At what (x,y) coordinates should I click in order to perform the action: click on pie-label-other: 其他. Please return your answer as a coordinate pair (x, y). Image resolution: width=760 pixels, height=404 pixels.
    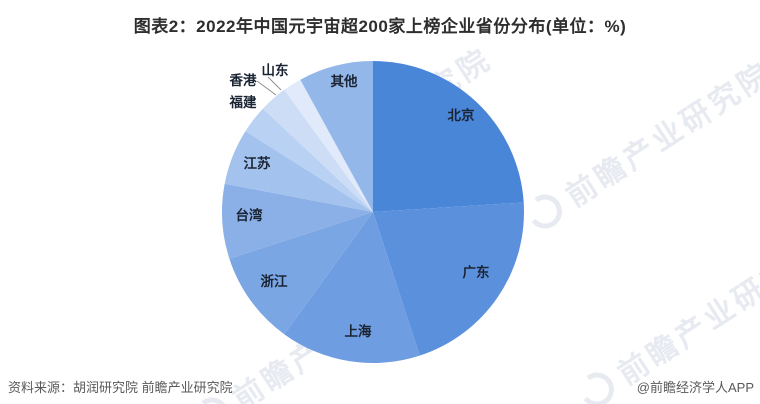
    Looking at the image, I should click on (344, 81).